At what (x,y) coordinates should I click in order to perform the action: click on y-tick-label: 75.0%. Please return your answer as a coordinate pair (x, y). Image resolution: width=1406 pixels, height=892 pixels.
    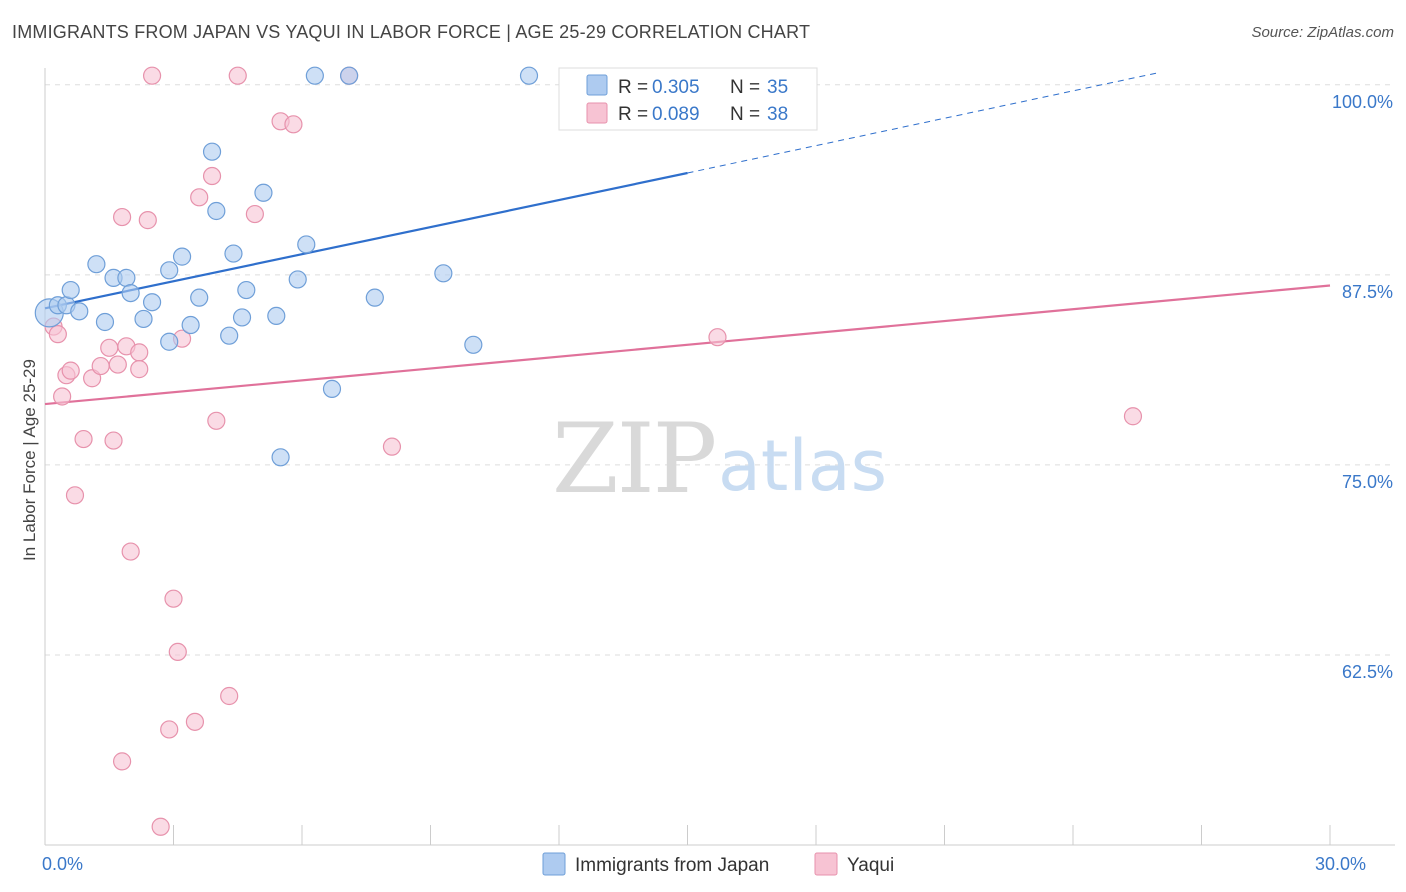
    Looking at the image, I should click on (1367, 482).